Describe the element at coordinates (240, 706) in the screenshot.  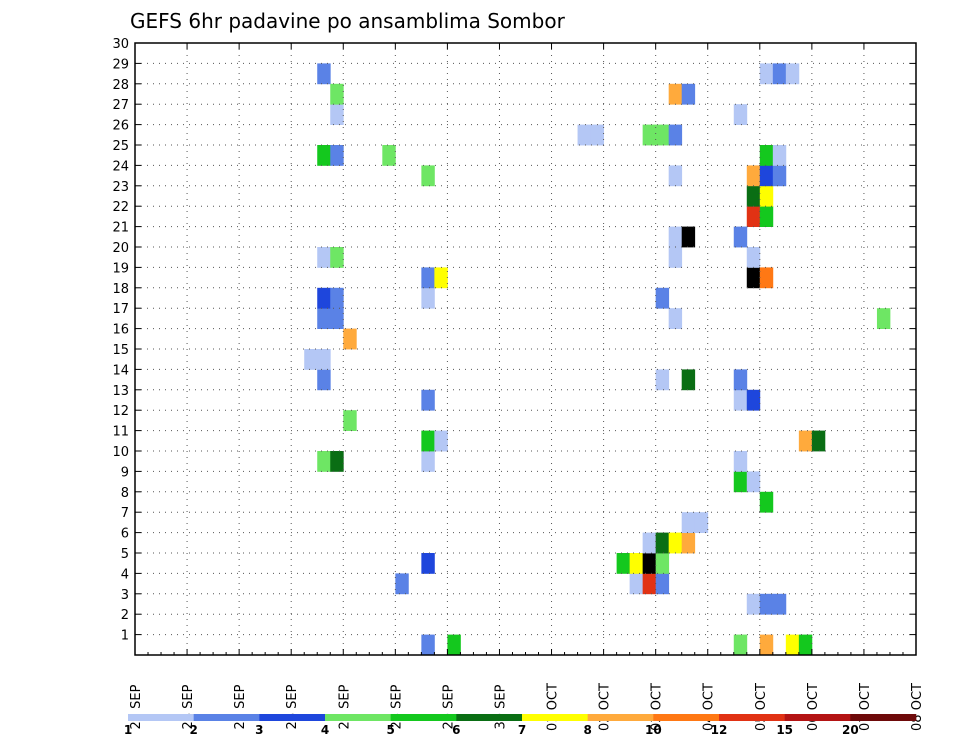
I see `x-tick-label: 25 SEP` at that location.